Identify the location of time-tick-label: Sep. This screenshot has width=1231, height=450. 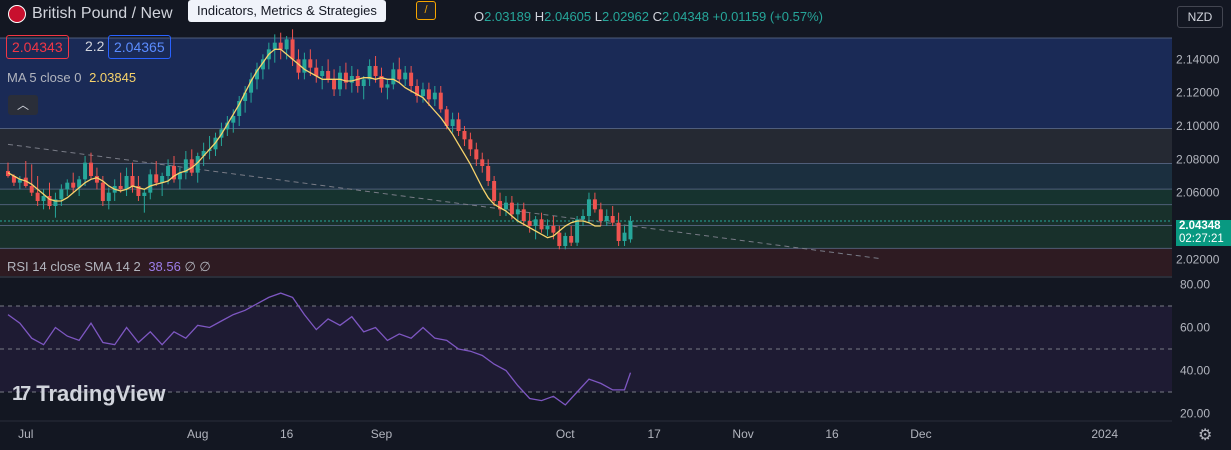
(382, 434).